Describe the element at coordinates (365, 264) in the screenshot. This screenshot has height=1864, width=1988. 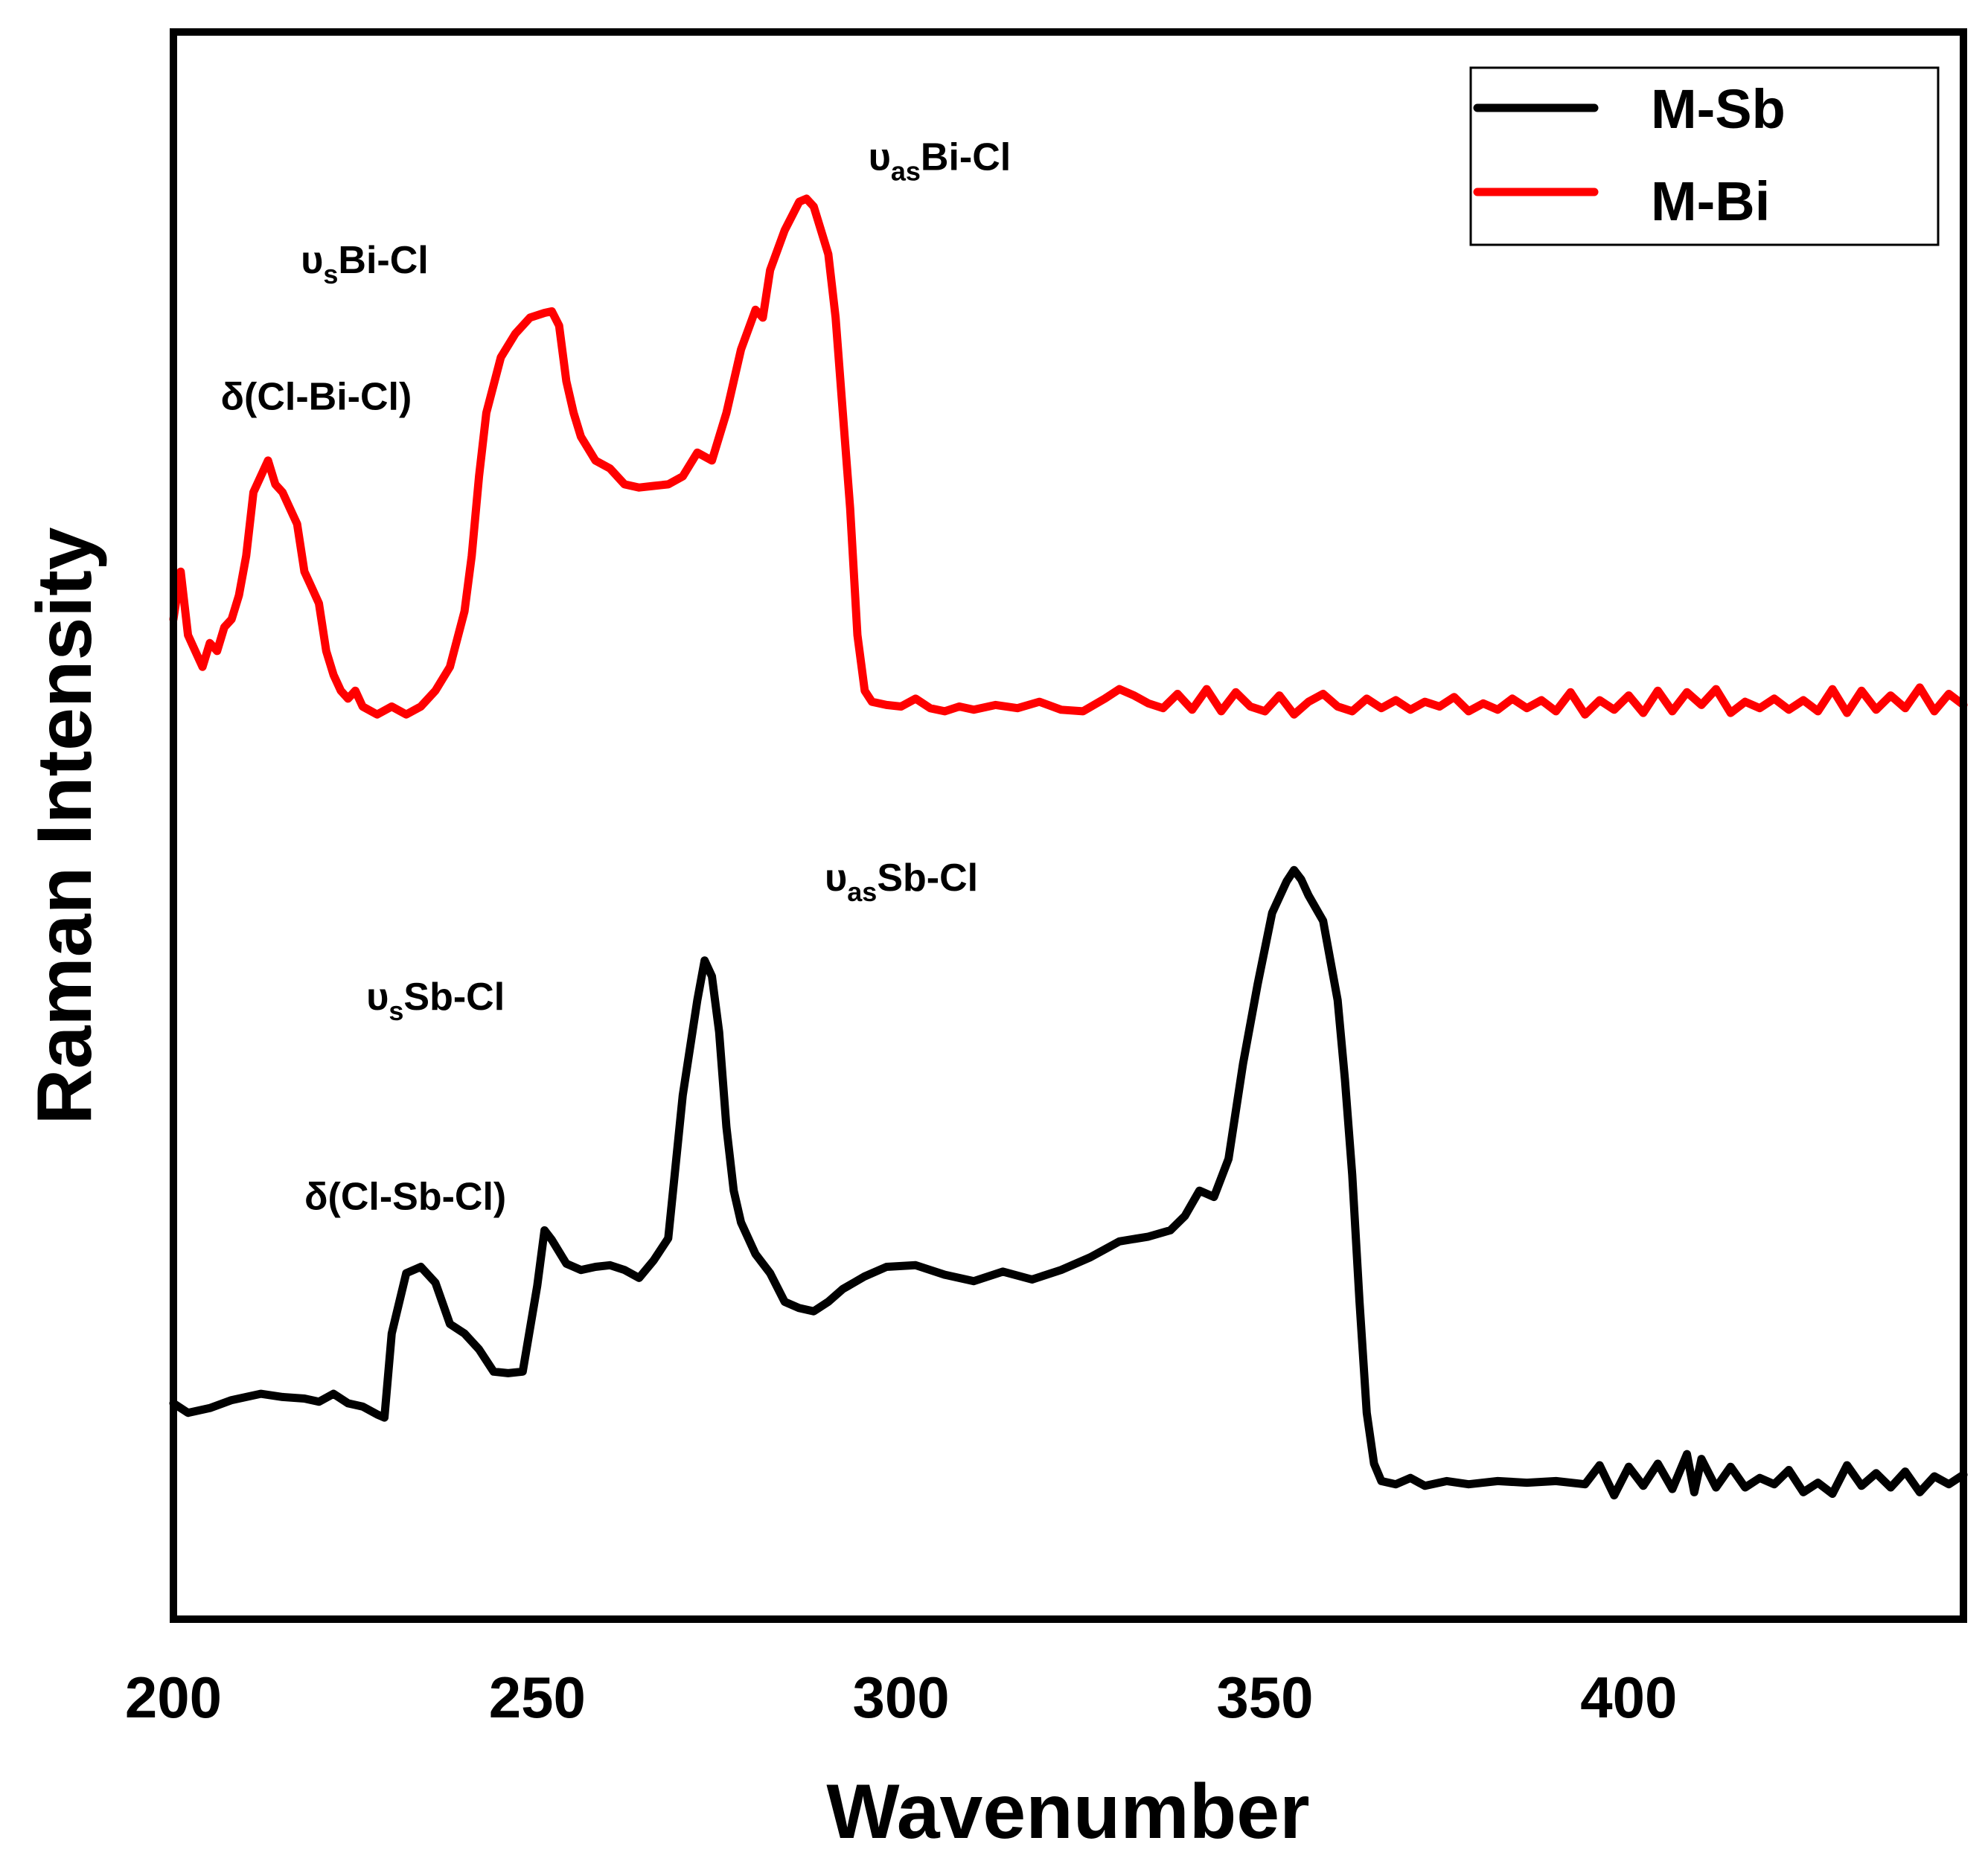
I see `peak-annotation-2: υsBi-Cl` at that location.